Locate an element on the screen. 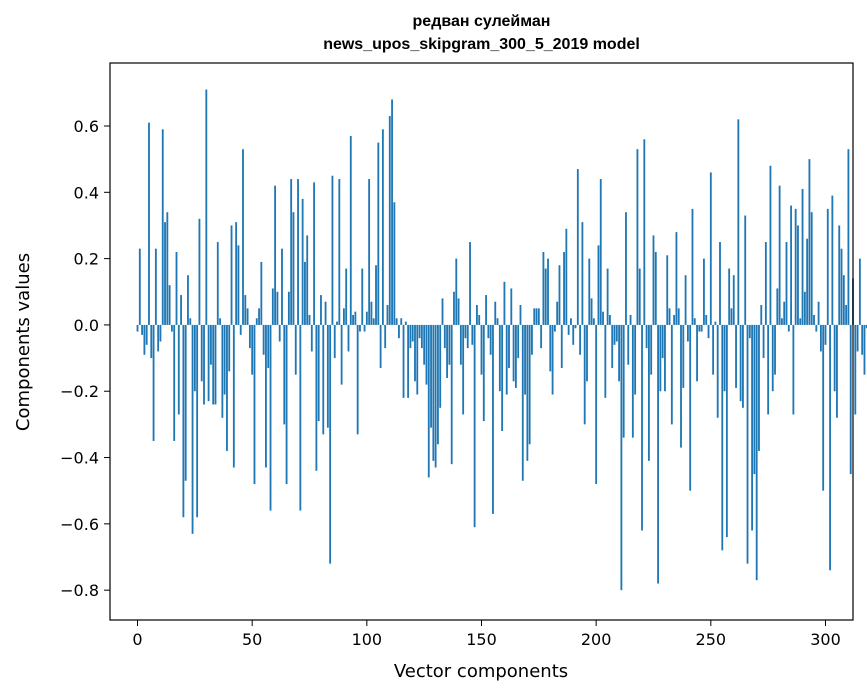 The image size is (867, 696). y-tick-label: 0.6 is located at coordinates (86, 126).